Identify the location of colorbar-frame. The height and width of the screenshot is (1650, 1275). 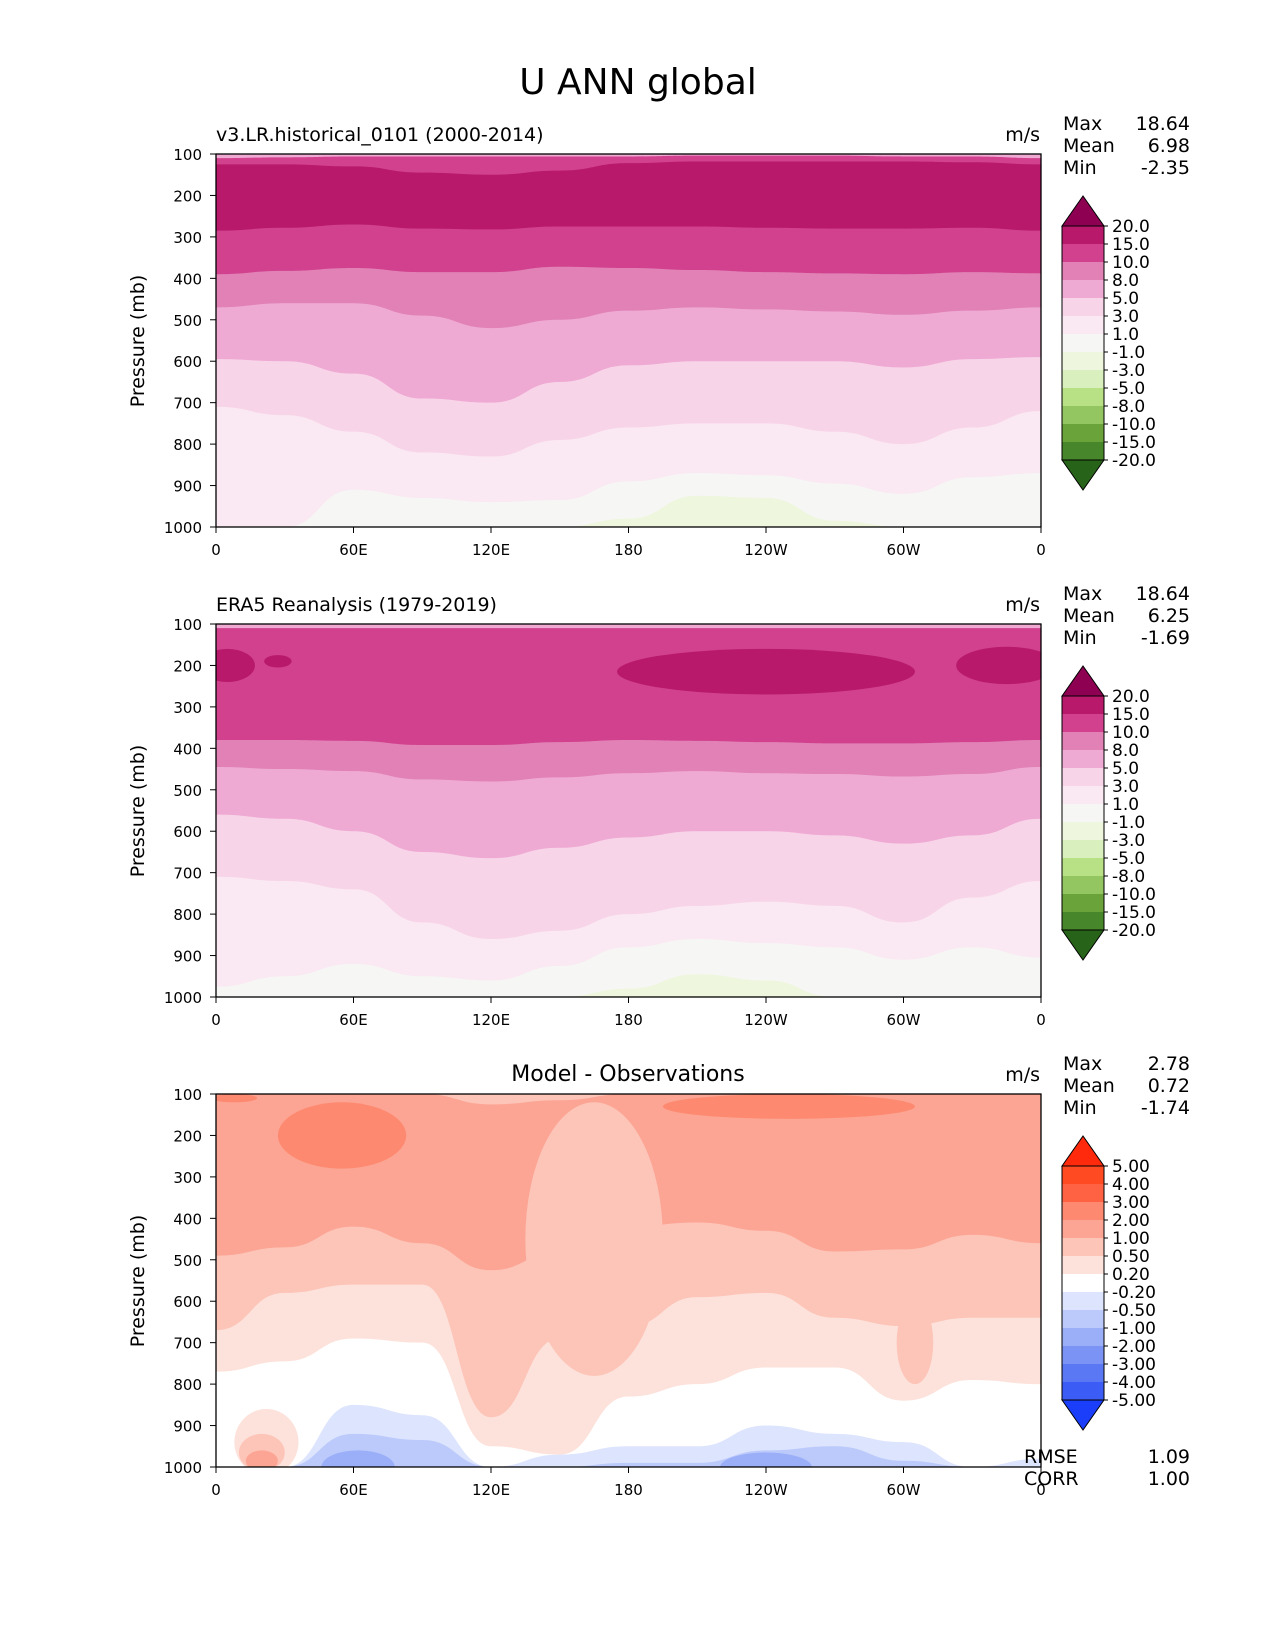
(1083, 813).